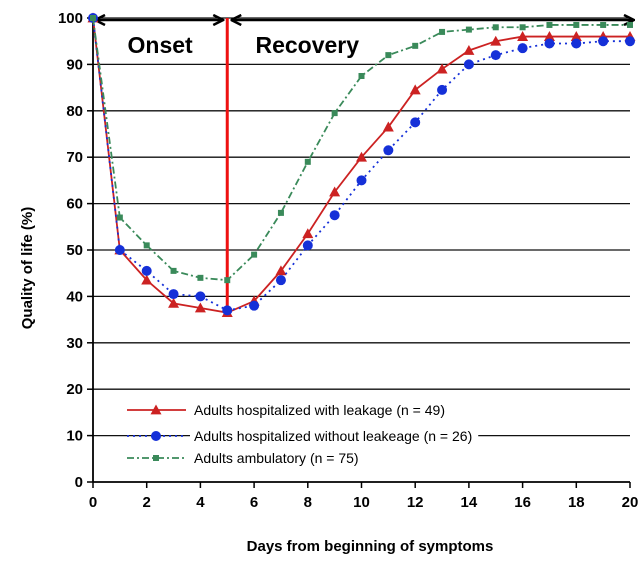 Image resolution: width=639 pixels, height=564 pixels. Describe the element at coordinates (74, 250) in the screenshot. I see `y-tick-label: 50` at that location.